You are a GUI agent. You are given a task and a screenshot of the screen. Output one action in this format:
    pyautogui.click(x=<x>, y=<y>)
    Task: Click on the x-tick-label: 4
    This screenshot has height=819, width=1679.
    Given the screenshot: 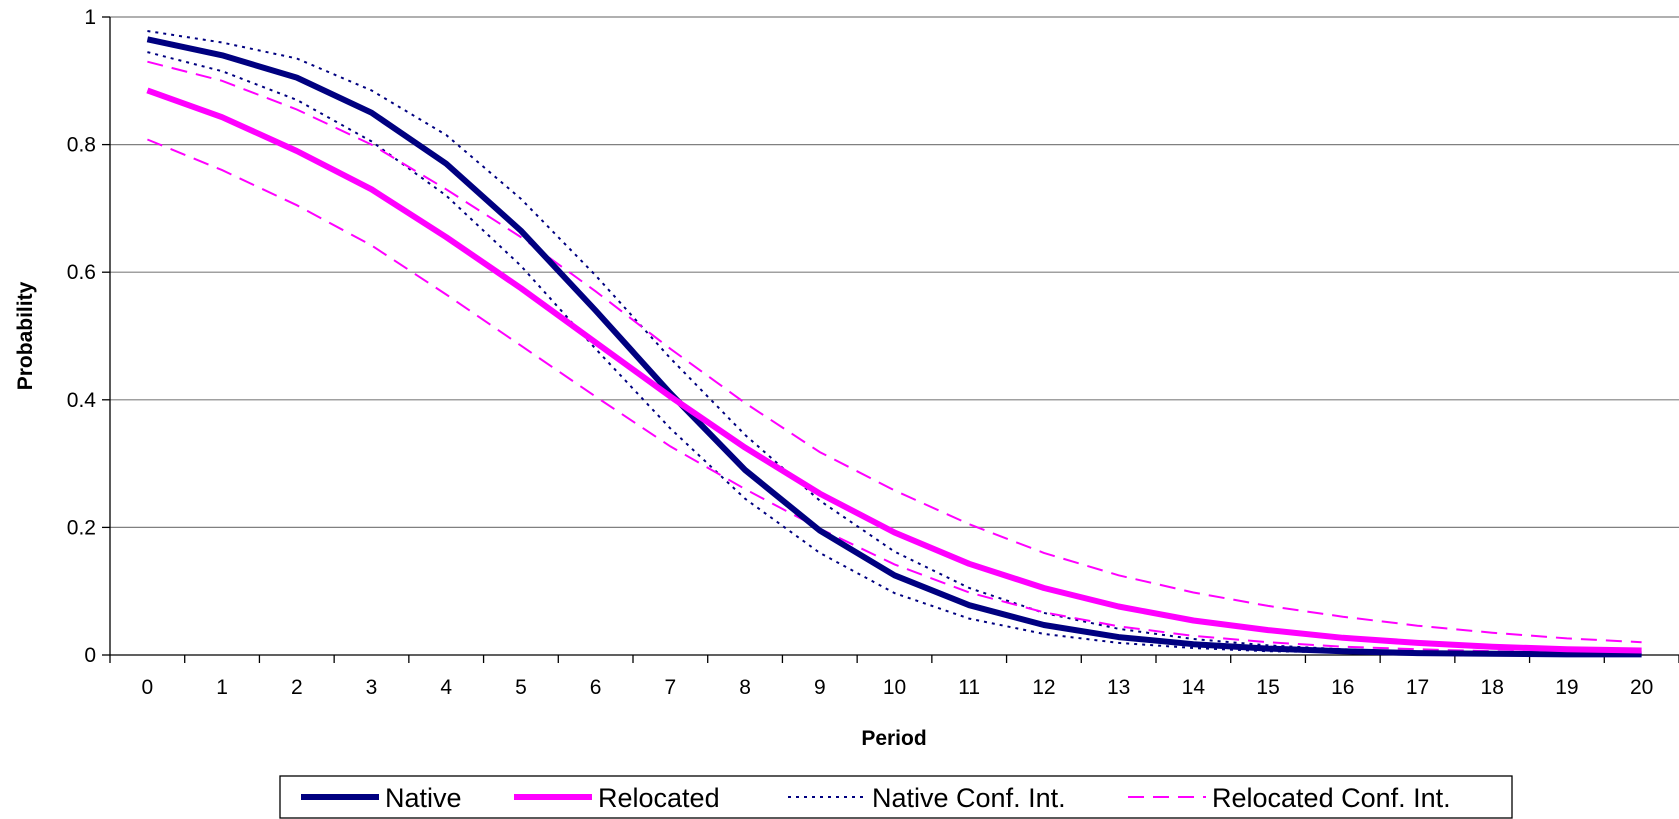 What is the action you would take?
    pyautogui.click(x=446, y=687)
    